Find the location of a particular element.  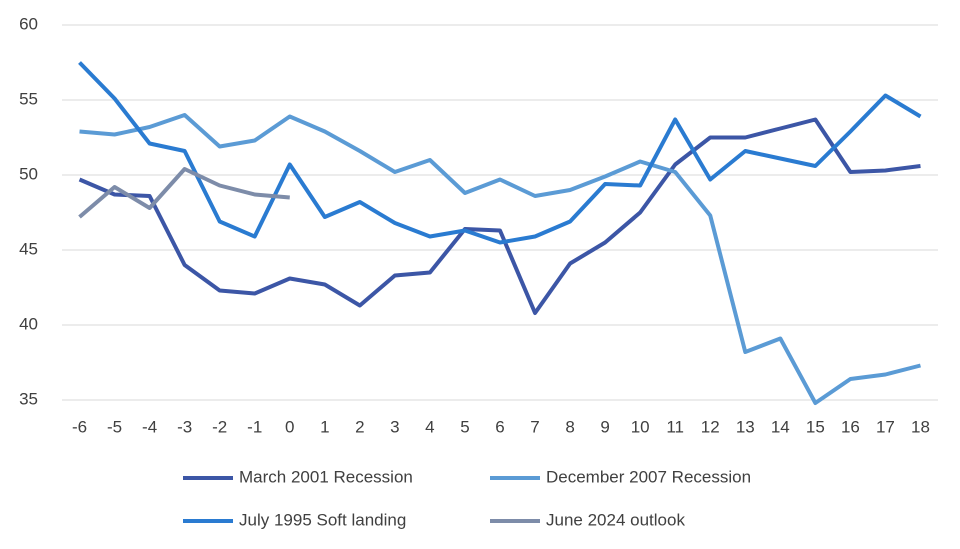

x-tick-label: 13 is located at coordinates (745, 426).